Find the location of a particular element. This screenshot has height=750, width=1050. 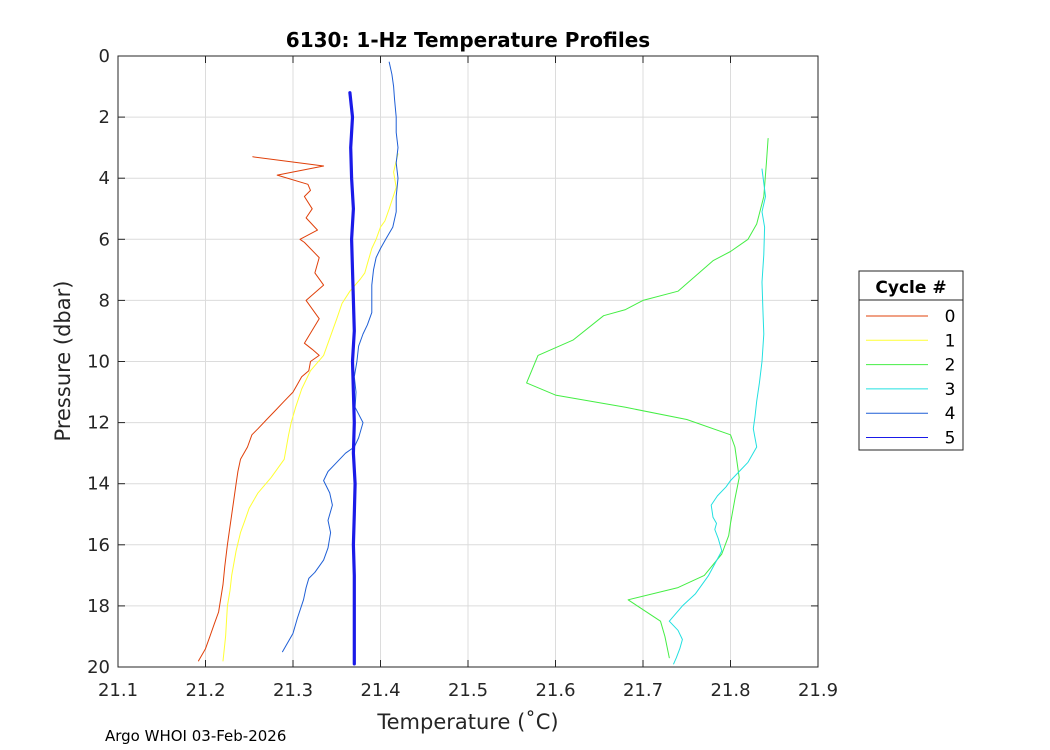

y-tick-label: 16 is located at coordinates (98, 545).